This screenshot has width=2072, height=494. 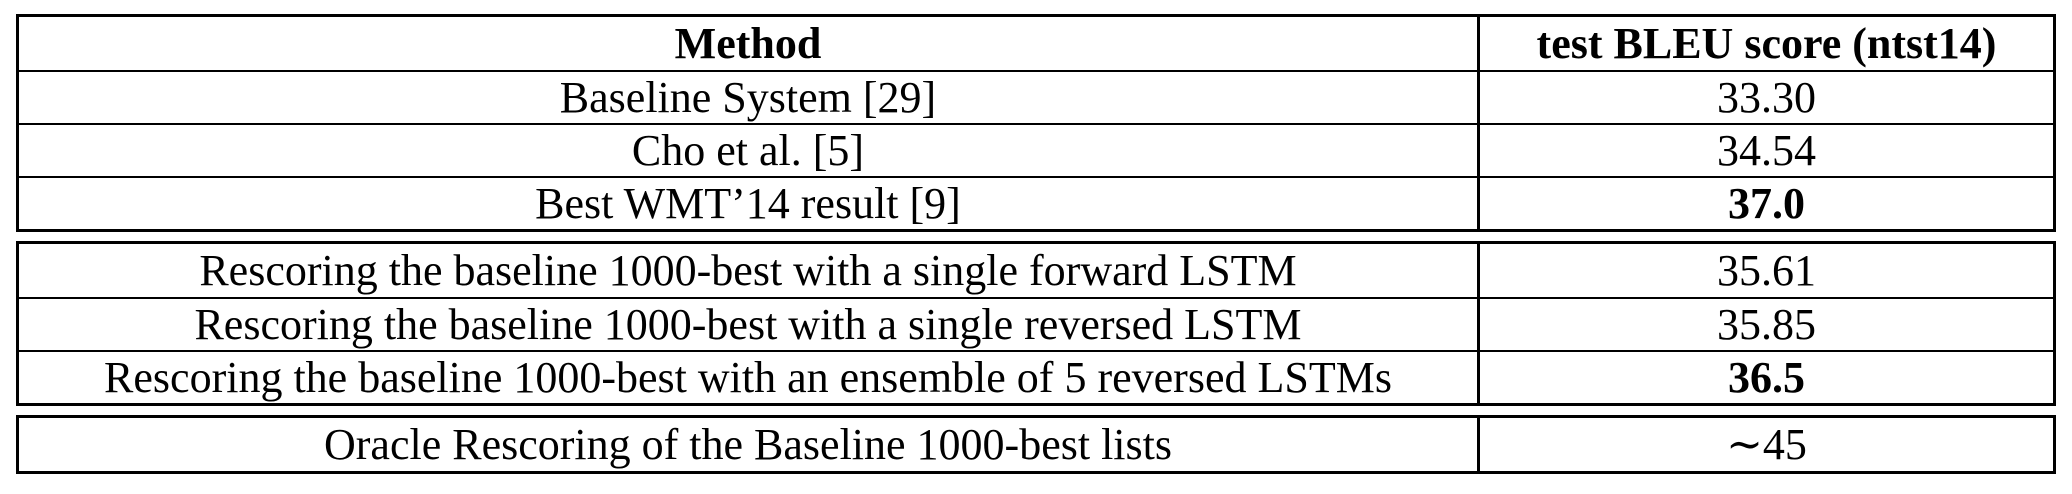 What do you see at coordinates (749, 43) in the screenshot?
I see `header-method: Method` at bounding box center [749, 43].